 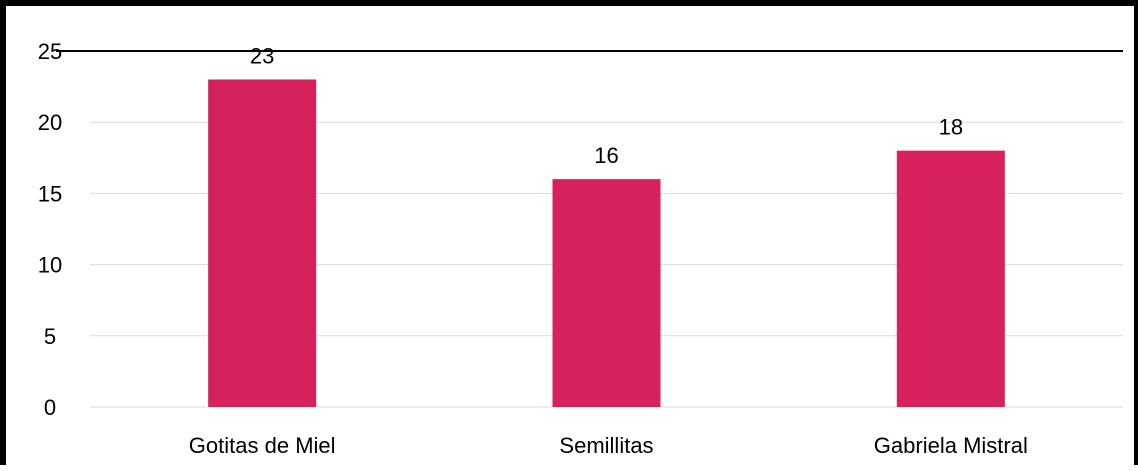 What do you see at coordinates (50, 51) in the screenshot?
I see `y-tick-label-25: 25` at bounding box center [50, 51].